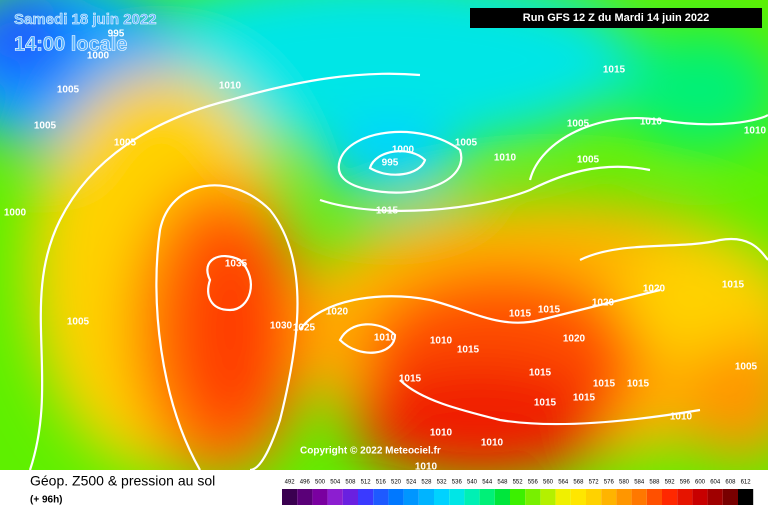  What do you see at coordinates (381, 483) in the screenshot?
I see `colorbar-tick-label: 516` at bounding box center [381, 483].